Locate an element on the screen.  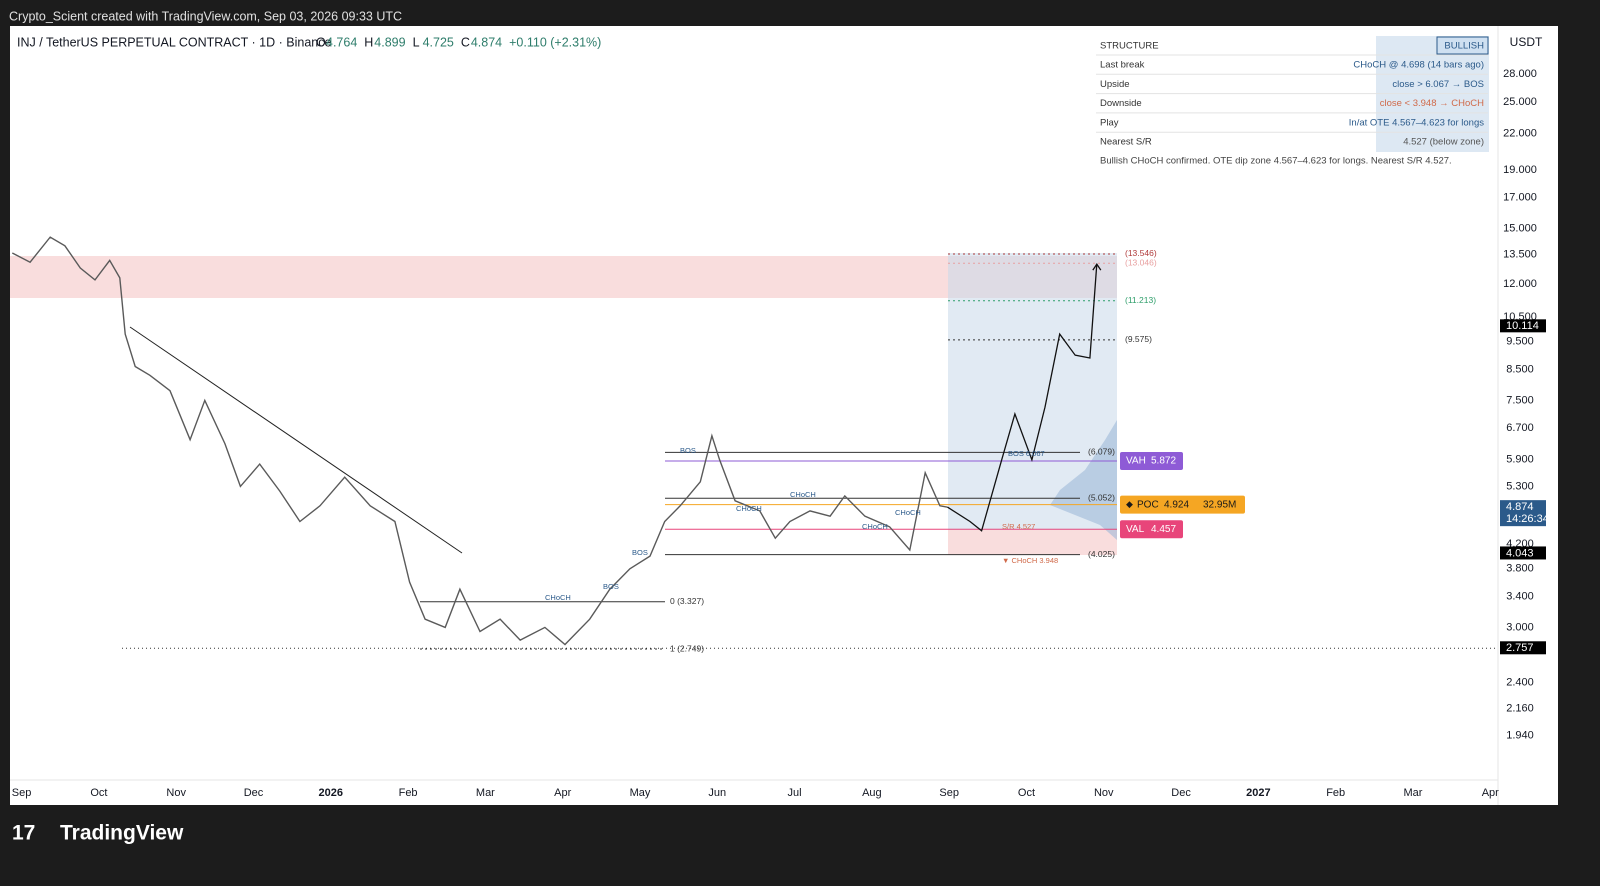
badge-bg is located at coordinates (1462, 45).